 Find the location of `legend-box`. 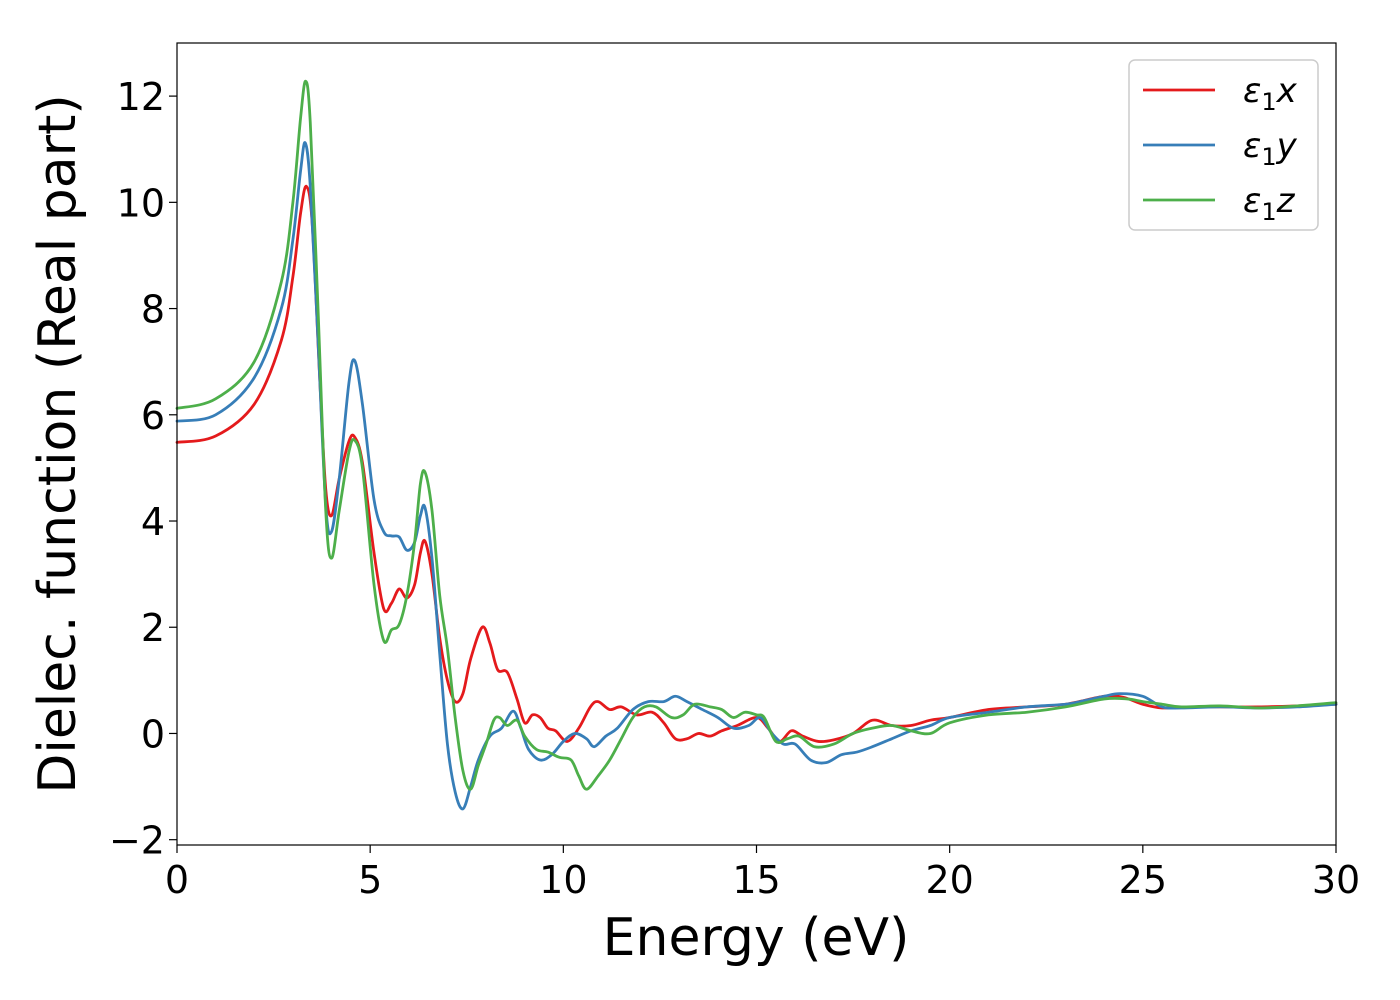

legend-box is located at coordinates (1223, 145).